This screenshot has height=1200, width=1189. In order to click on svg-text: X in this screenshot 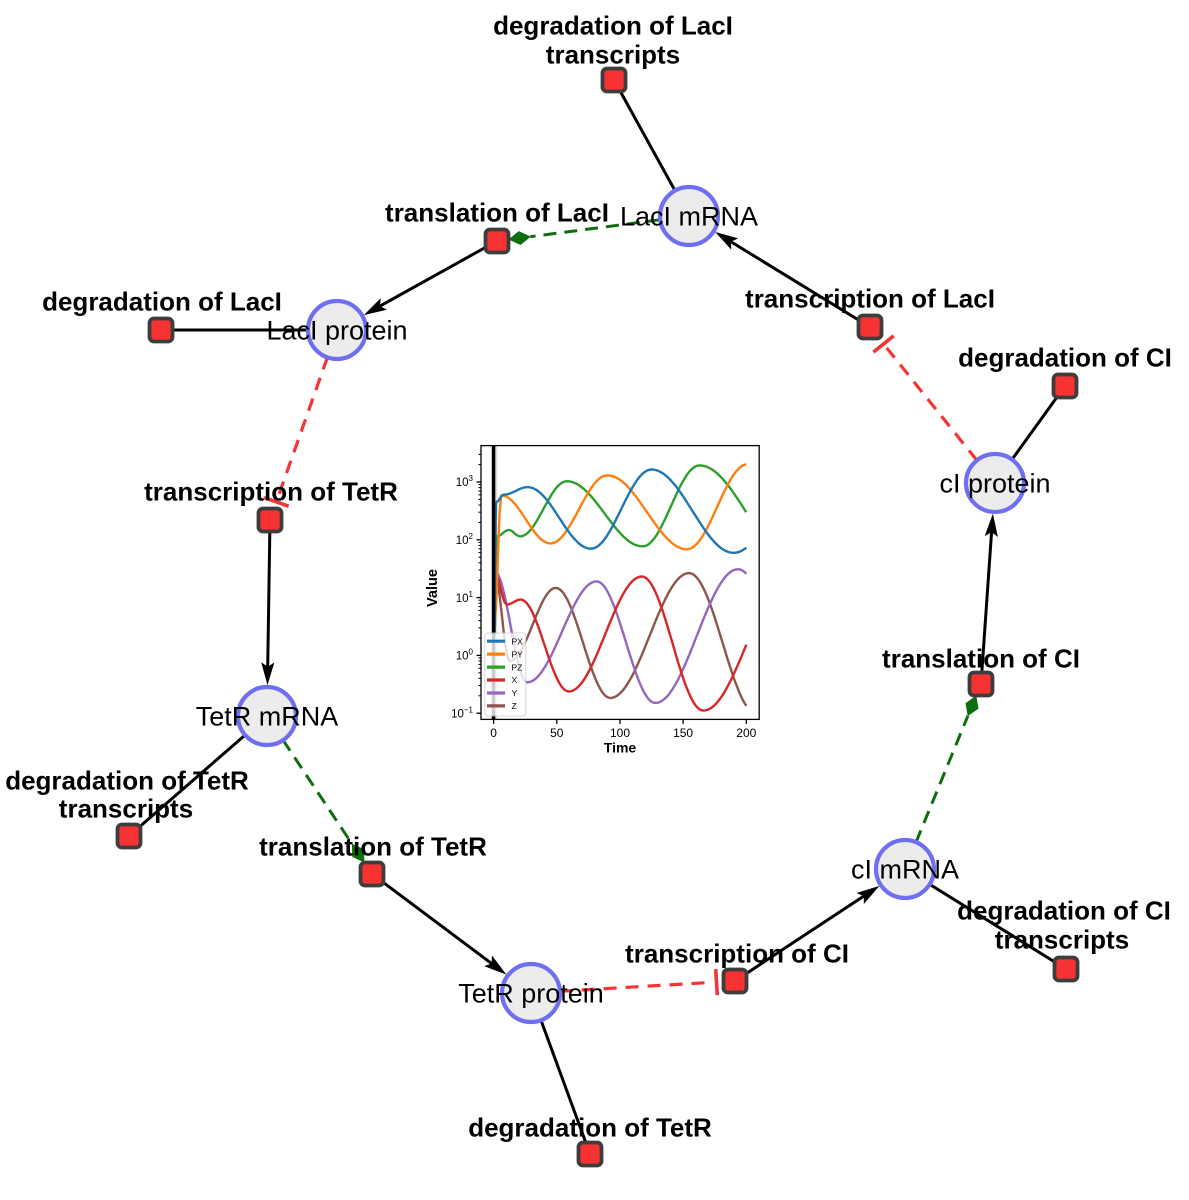, I will do `click(515, 680)`.